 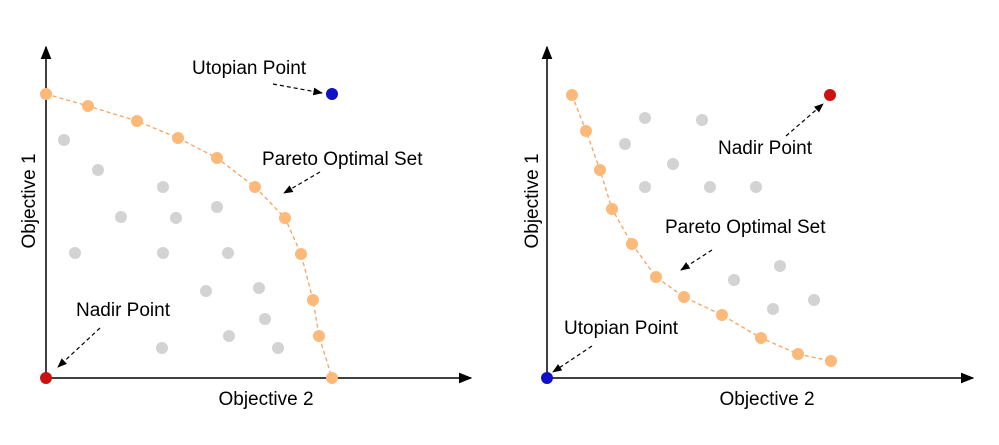 I want to click on left-y-axis-label: Objective 1, so click(x=29, y=200).